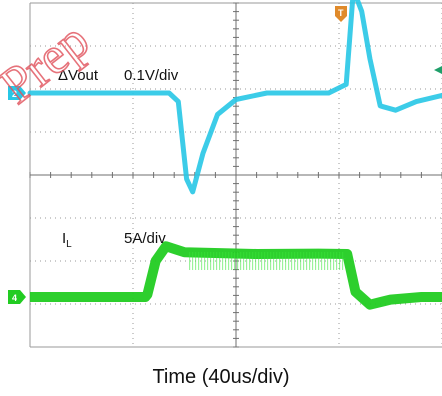 The height and width of the screenshot is (396, 442). What do you see at coordinates (151, 75) in the screenshot?
I see `series-scale-vout: 0.1V/div` at bounding box center [151, 75].